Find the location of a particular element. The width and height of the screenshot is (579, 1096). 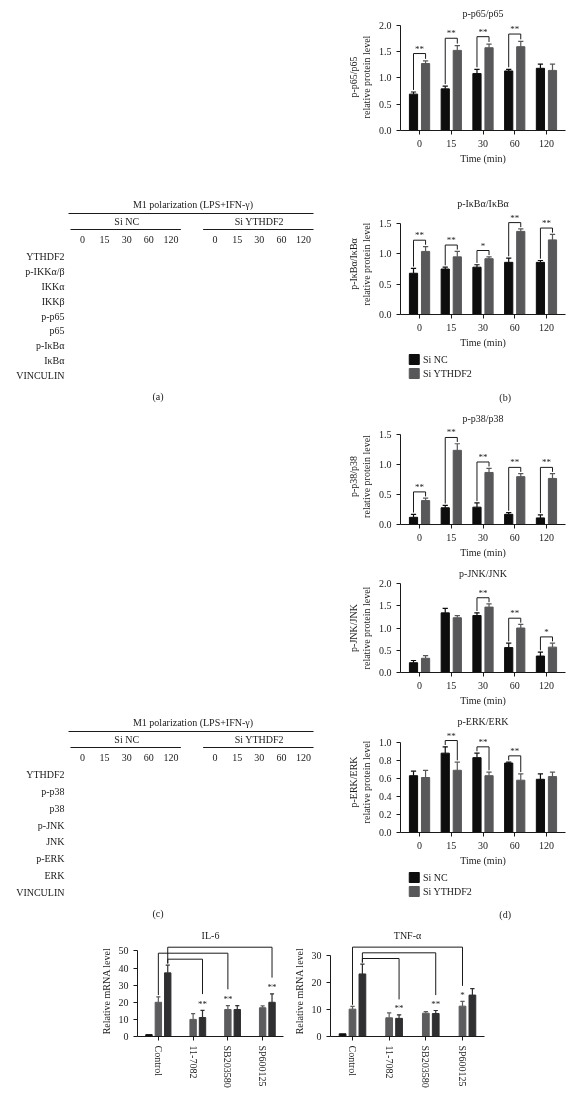

text: (a) is located at coordinates (158, 397).